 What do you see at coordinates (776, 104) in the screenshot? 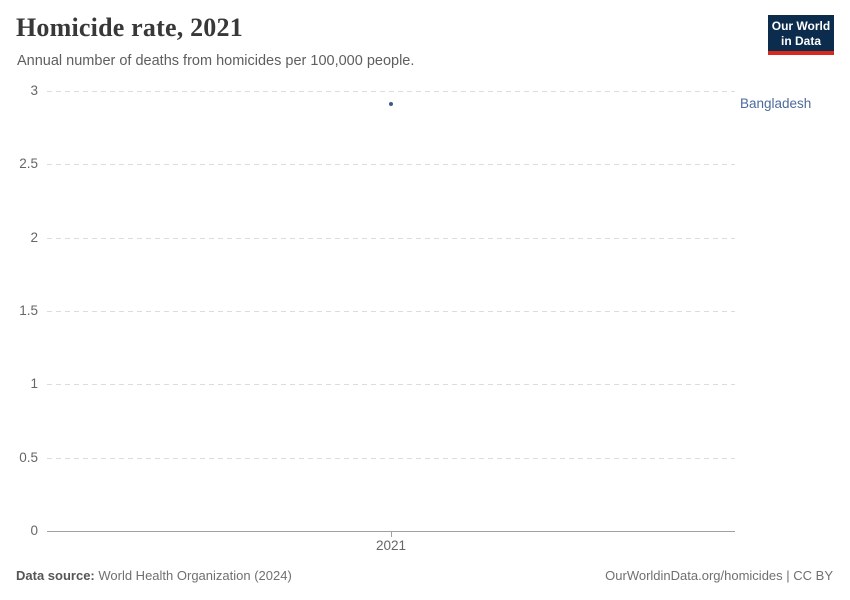
I see `series-label-bangladesh: Bangladesh` at bounding box center [776, 104].